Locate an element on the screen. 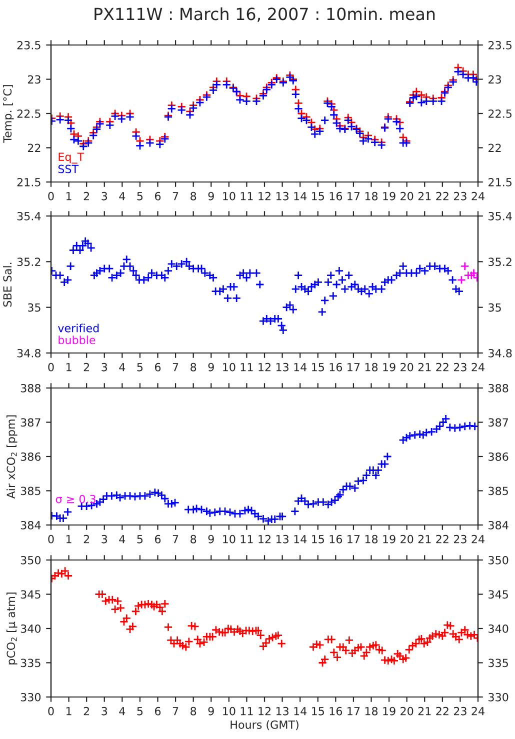 The height and width of the screenshot is (739, 515). y-tick-label: 35.4 is located at coordinates (29, 216).